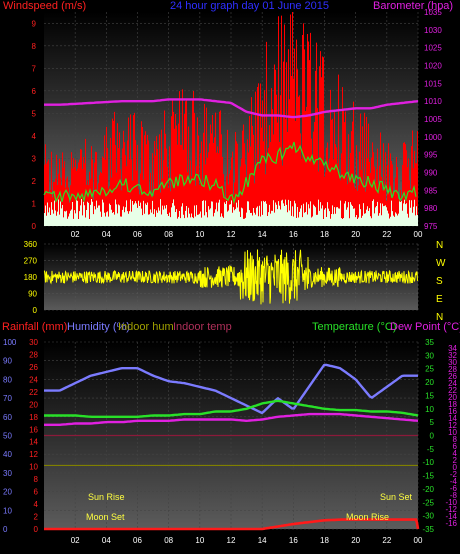 Image resolution: width=460 pixels, height=554 pixels. I want to click on direction-tick: 0, so click(35, 310).